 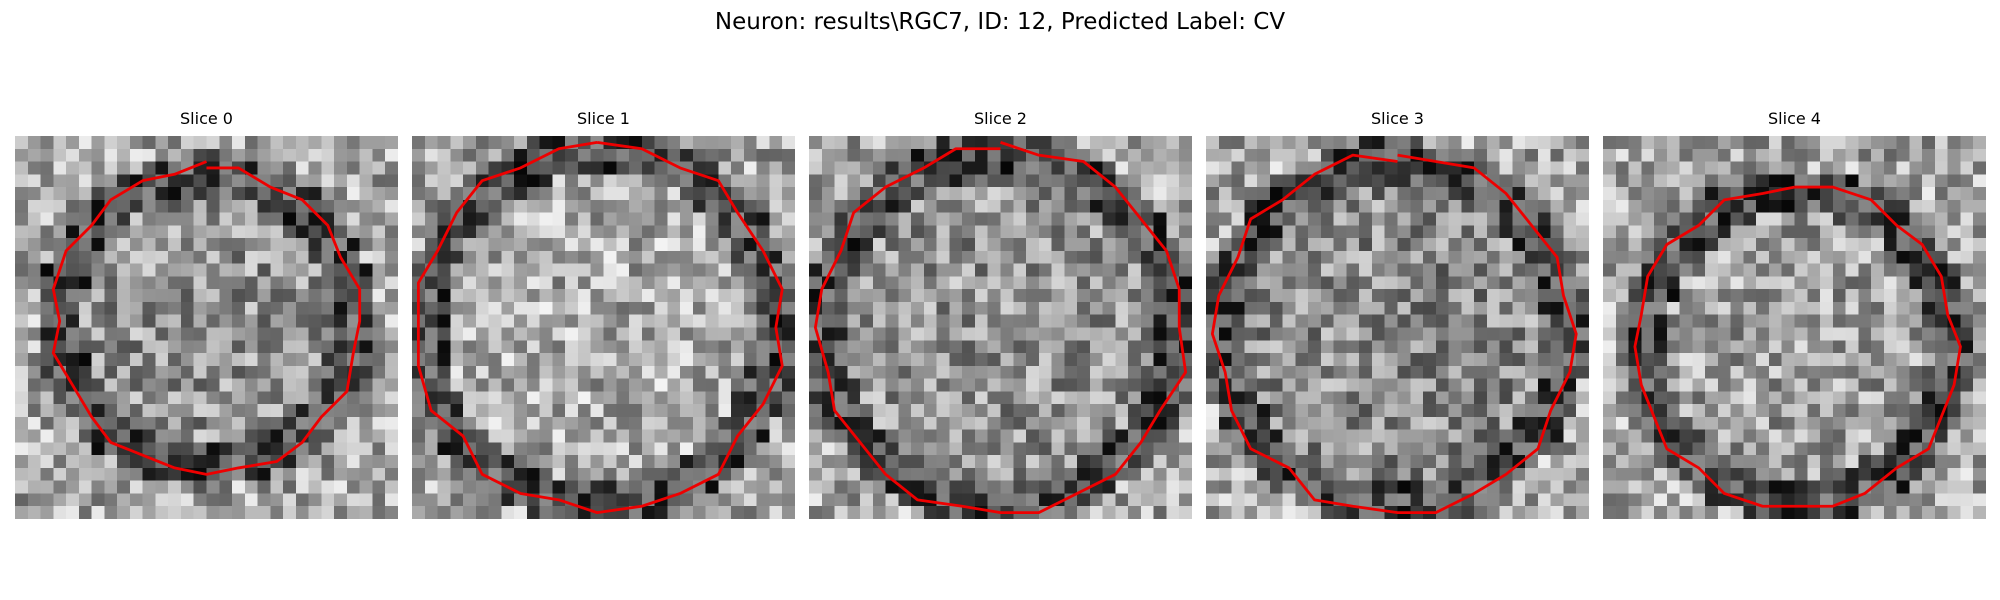 I want to click on cell-contour, so click(x=206, y=318).